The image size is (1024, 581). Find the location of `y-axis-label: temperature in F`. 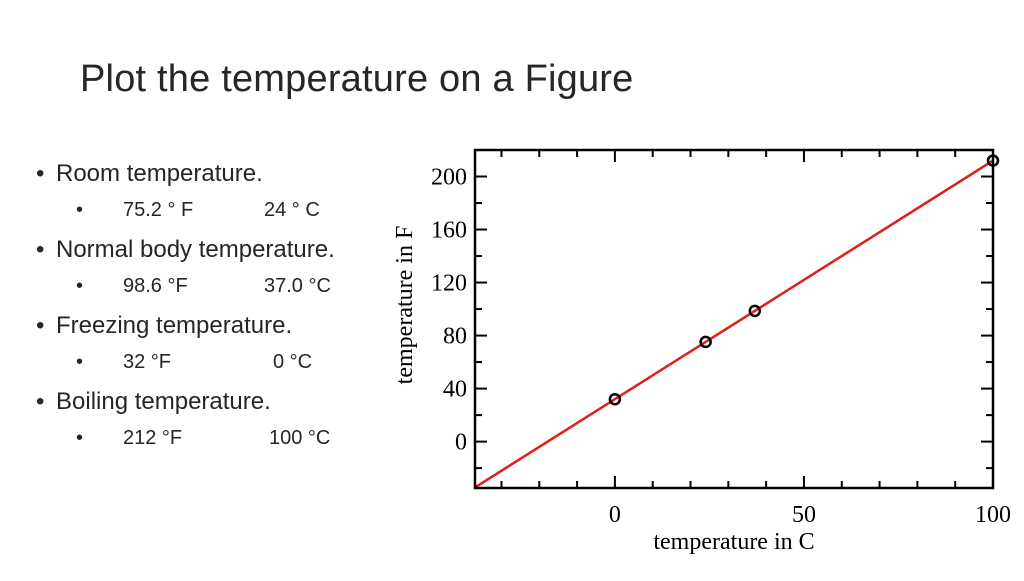

y-axis-label: temperature in F is located at coordinates (405, 305).